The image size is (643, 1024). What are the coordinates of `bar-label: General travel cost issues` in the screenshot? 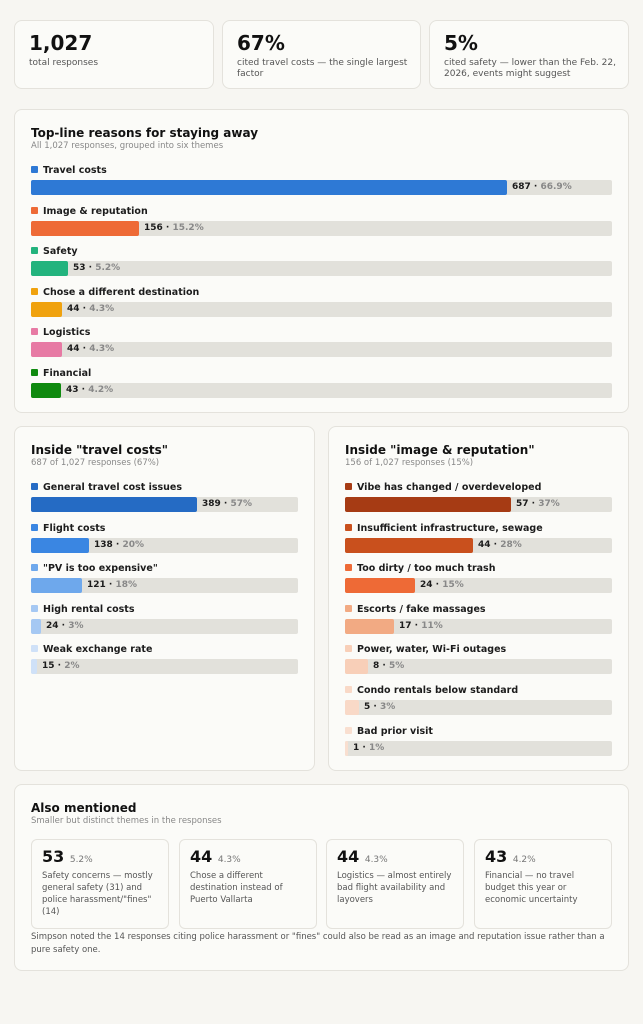 It's located at (106, 487).